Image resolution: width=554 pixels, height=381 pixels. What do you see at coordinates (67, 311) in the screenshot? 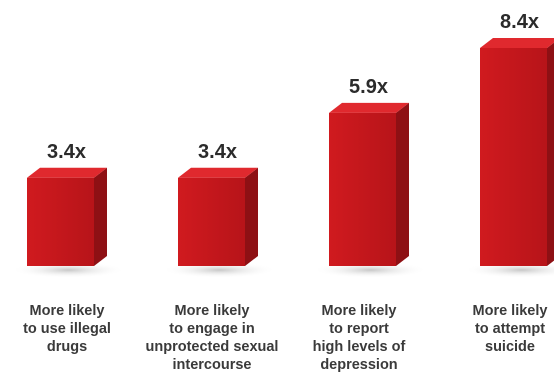
I see `category-label-1-line-1: More likely` at bounding box center [67, 311].